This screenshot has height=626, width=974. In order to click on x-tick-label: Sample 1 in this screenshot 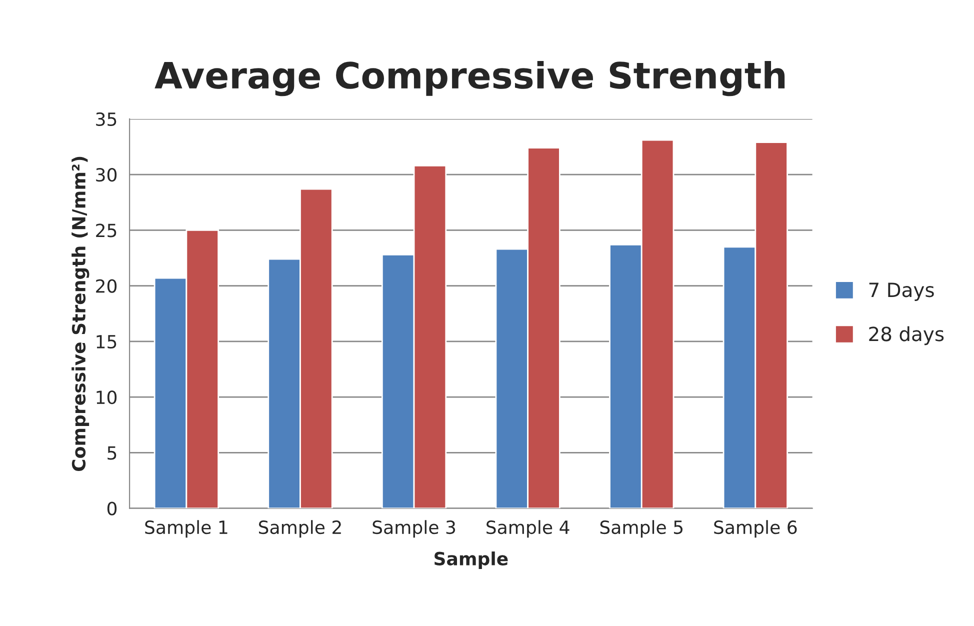, I will do `click(186, 529)`.